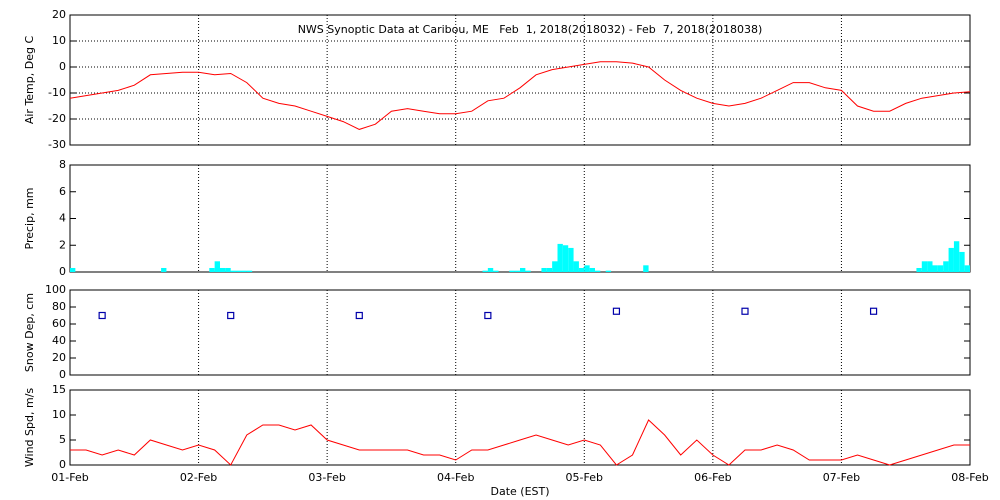 Image resolution: width=1000 pixels, height=500 pixels. What do you see at coordinates (969, 477) in the screenshot?
I see `x-tick-label: 08-Feb` at bounding box center [969, 477].